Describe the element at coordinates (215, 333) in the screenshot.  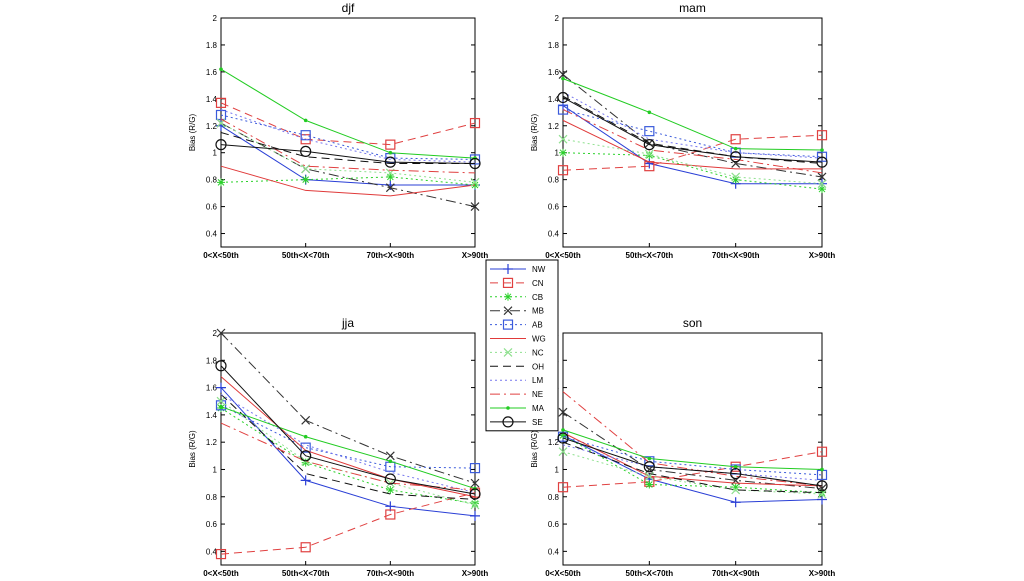
I see `y-tick-label: 2` at that location.